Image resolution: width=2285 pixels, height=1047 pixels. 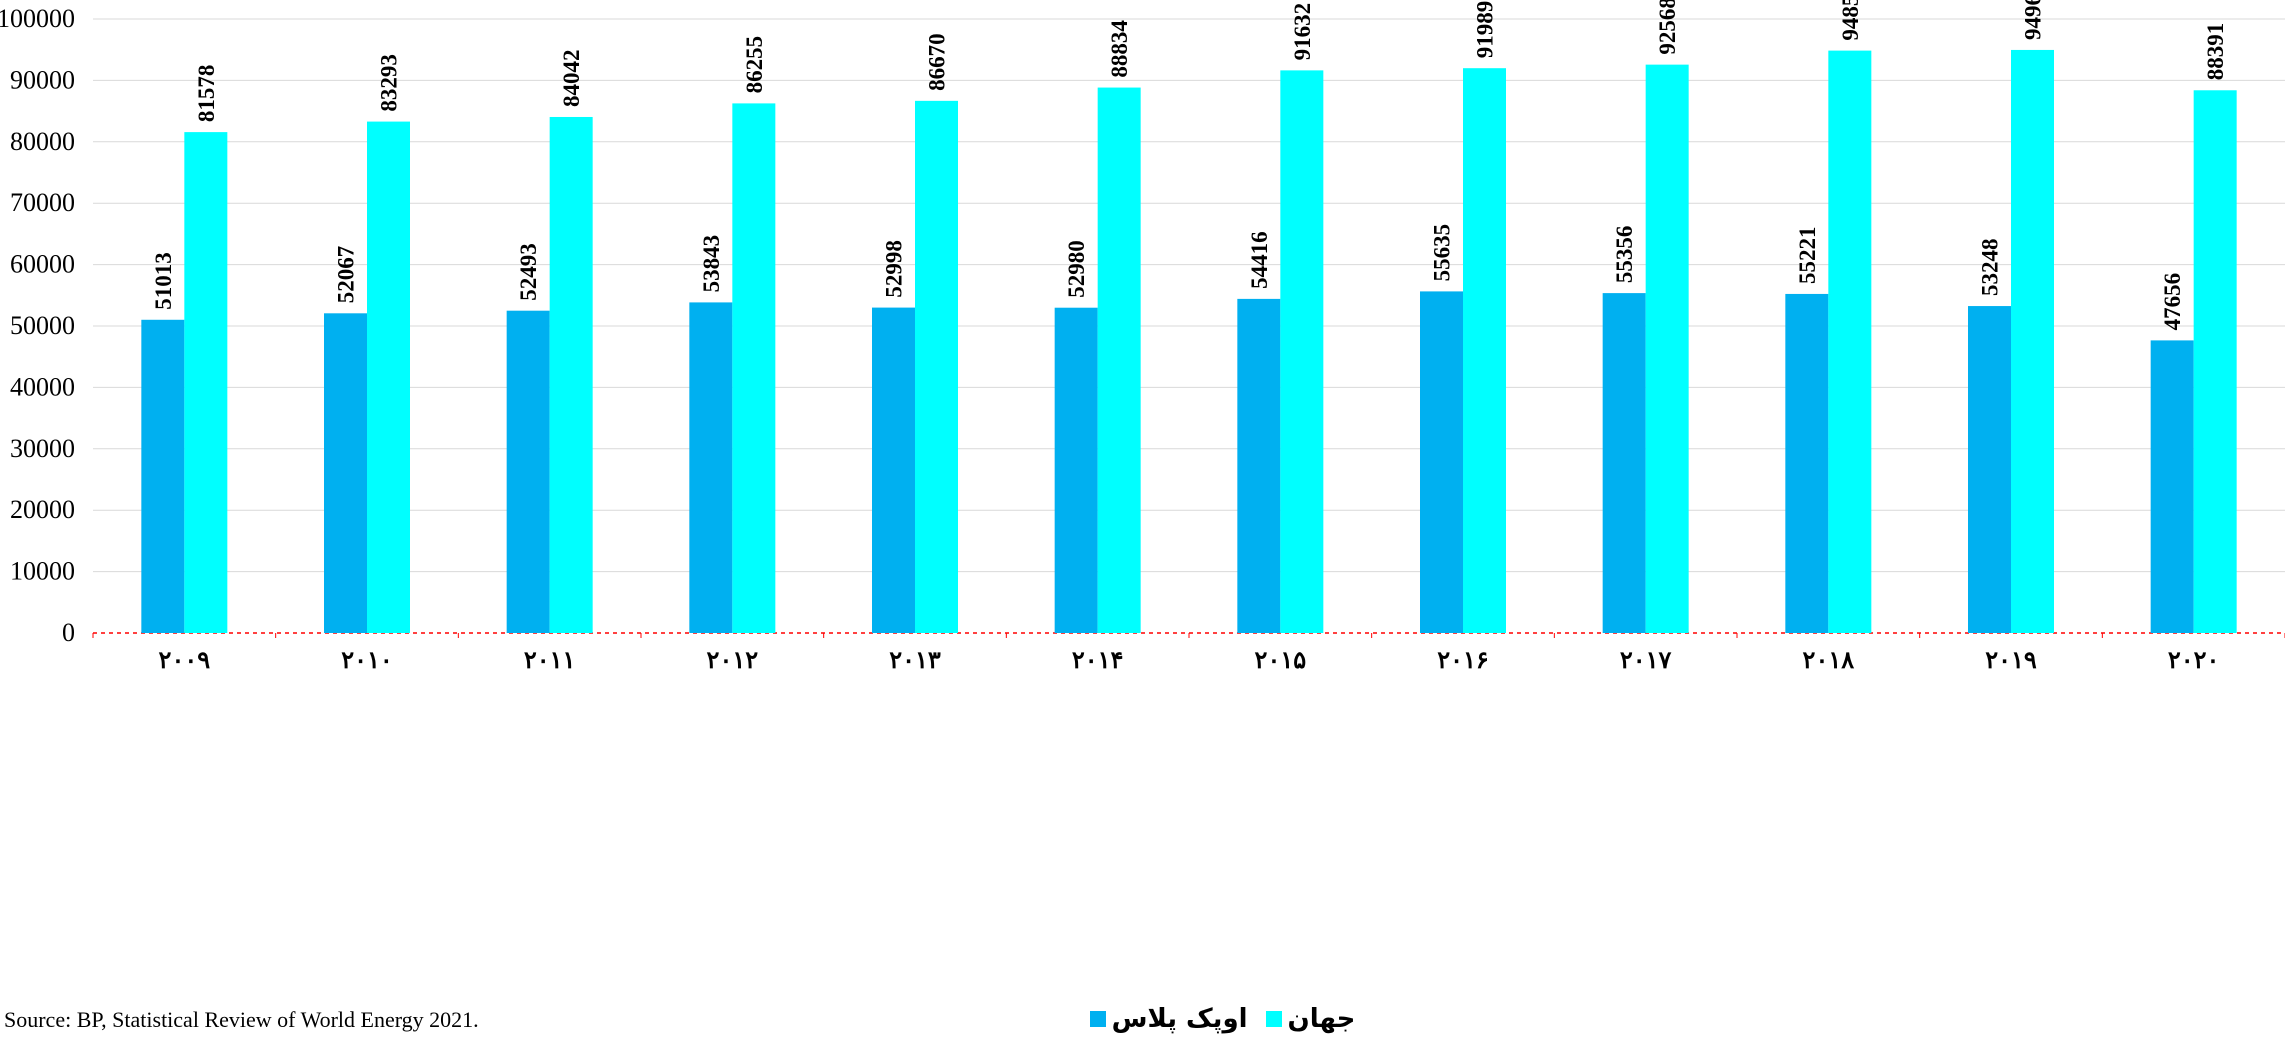 What do you see at coordinates (915, 659) in the screenshot?
I see `x-tick-label: ۲۰۱۳` at bounding box center [915, 659].